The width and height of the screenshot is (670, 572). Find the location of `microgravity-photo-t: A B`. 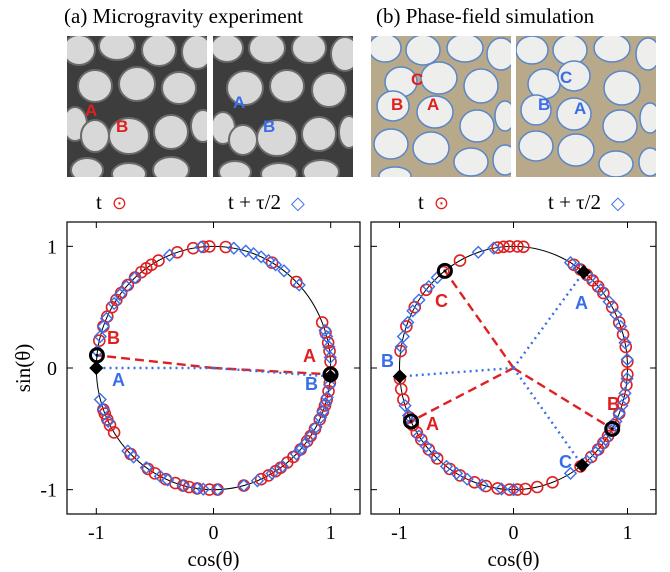

microgravity-photo-t: A B is located at coordinates (137, 106).